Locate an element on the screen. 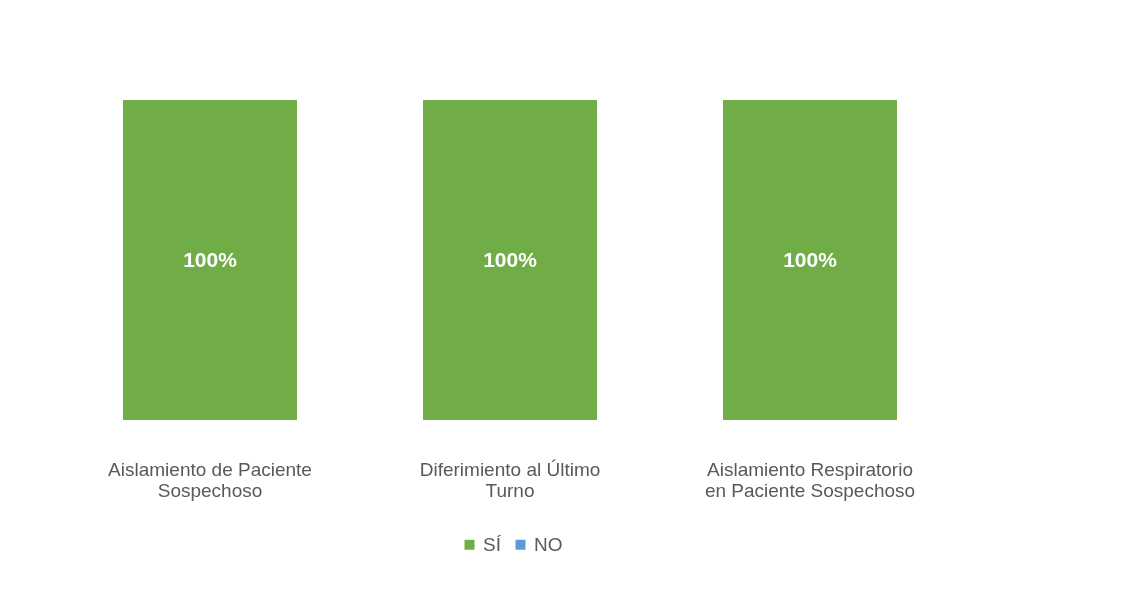  legend-label: NO is located at coordinates (548, 544).